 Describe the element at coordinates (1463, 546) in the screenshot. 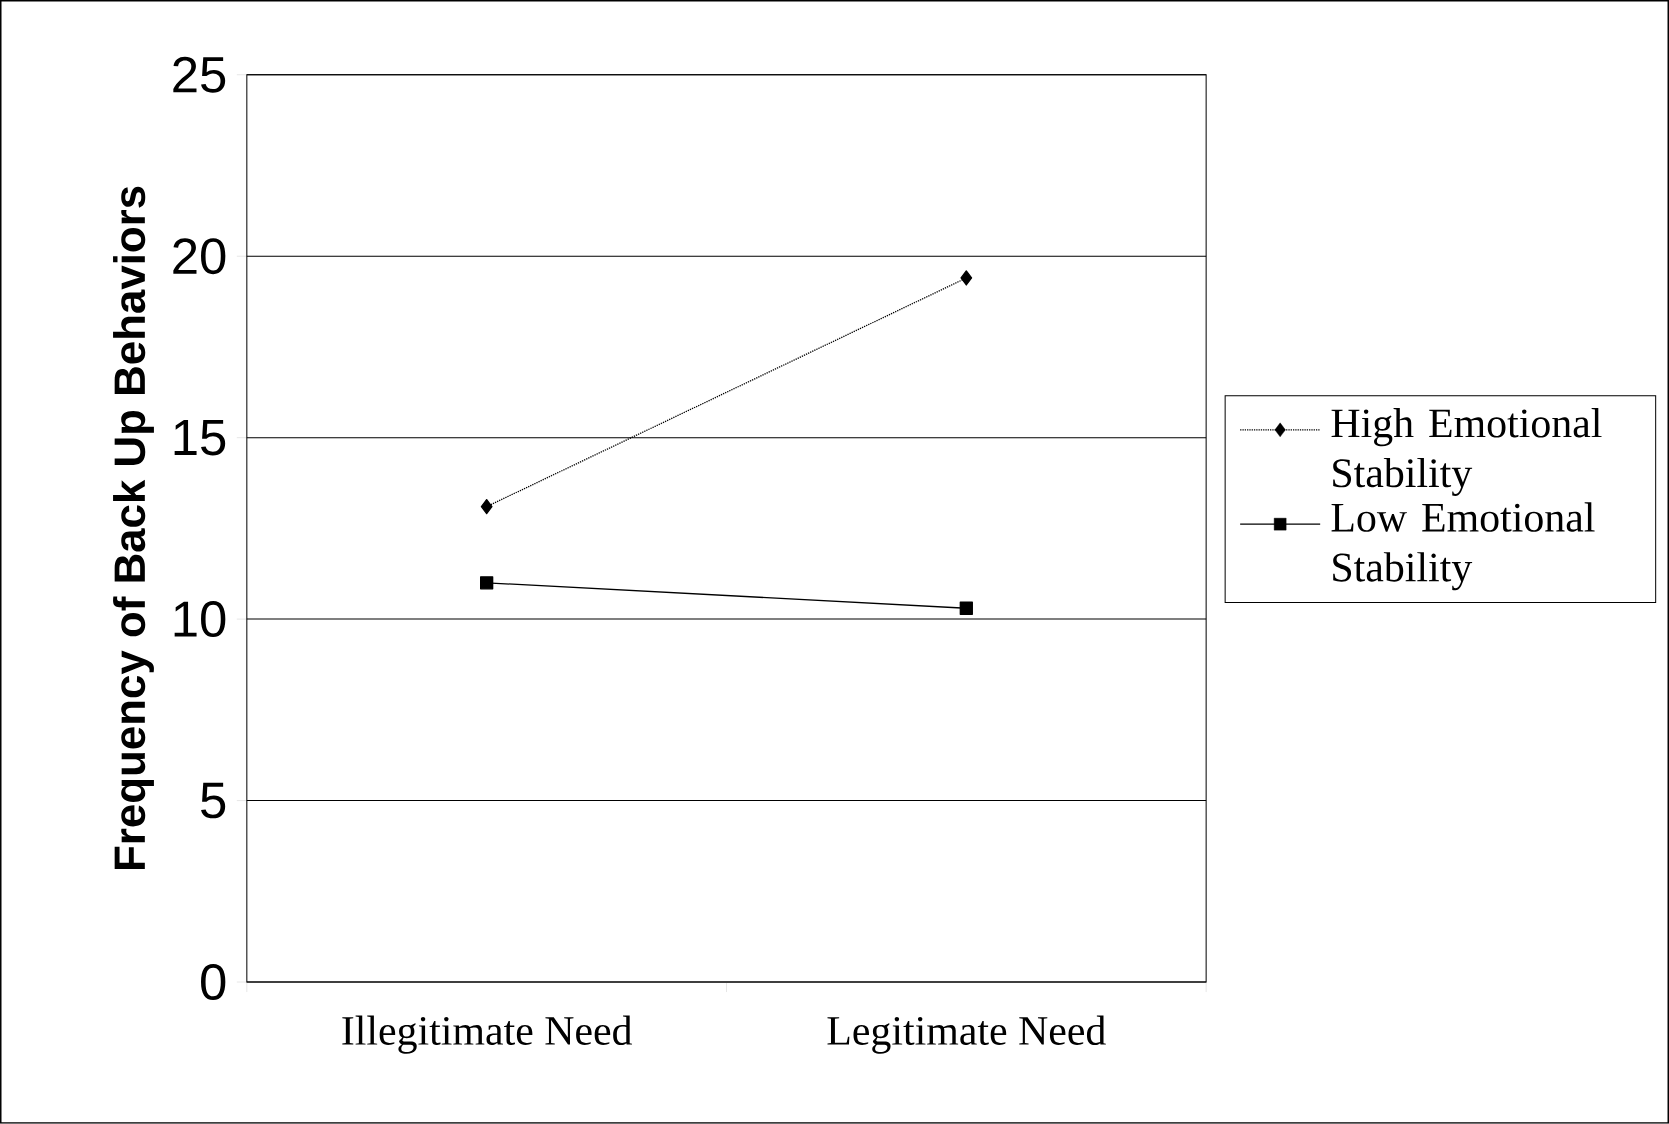

I see `legend-label: Low Emotional Stability` at that location.